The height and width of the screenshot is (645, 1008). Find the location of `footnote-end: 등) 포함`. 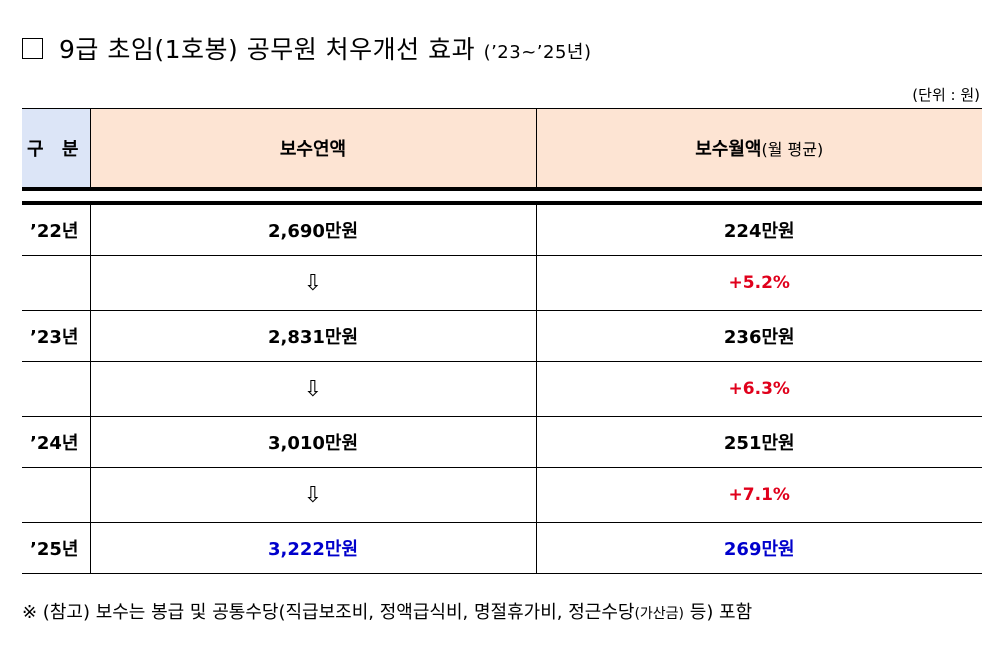

footnote-end: 등) 포함 is located at coordinates (718, 612).